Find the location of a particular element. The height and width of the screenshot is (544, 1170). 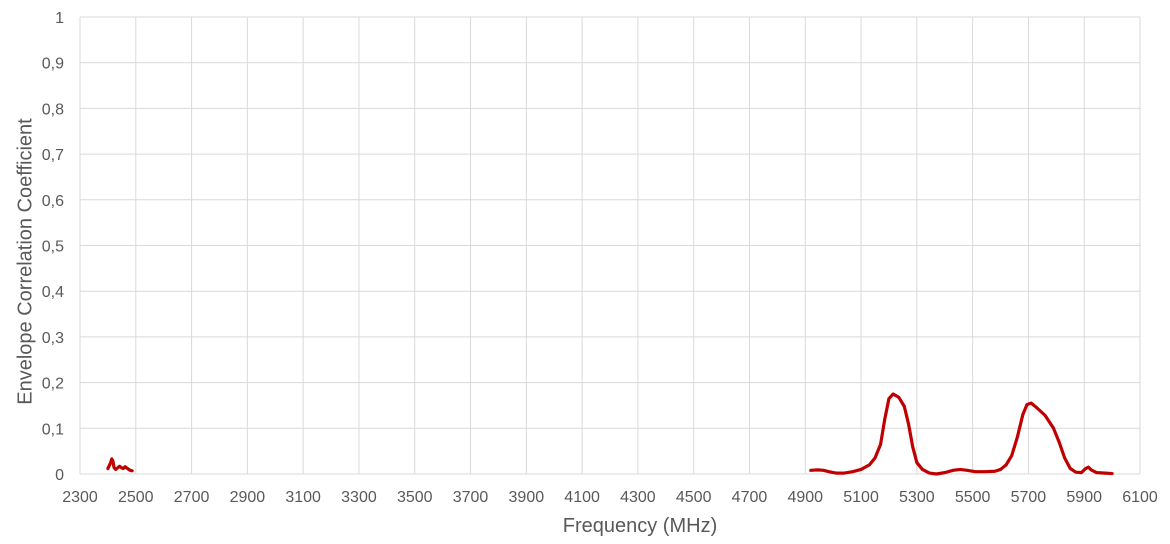

y-tick-labels: 0 0,1 0,2 0,3 0,4 0,5 0,6 0,7 0,8 0,9 1 is located at coordinates (53, 247).